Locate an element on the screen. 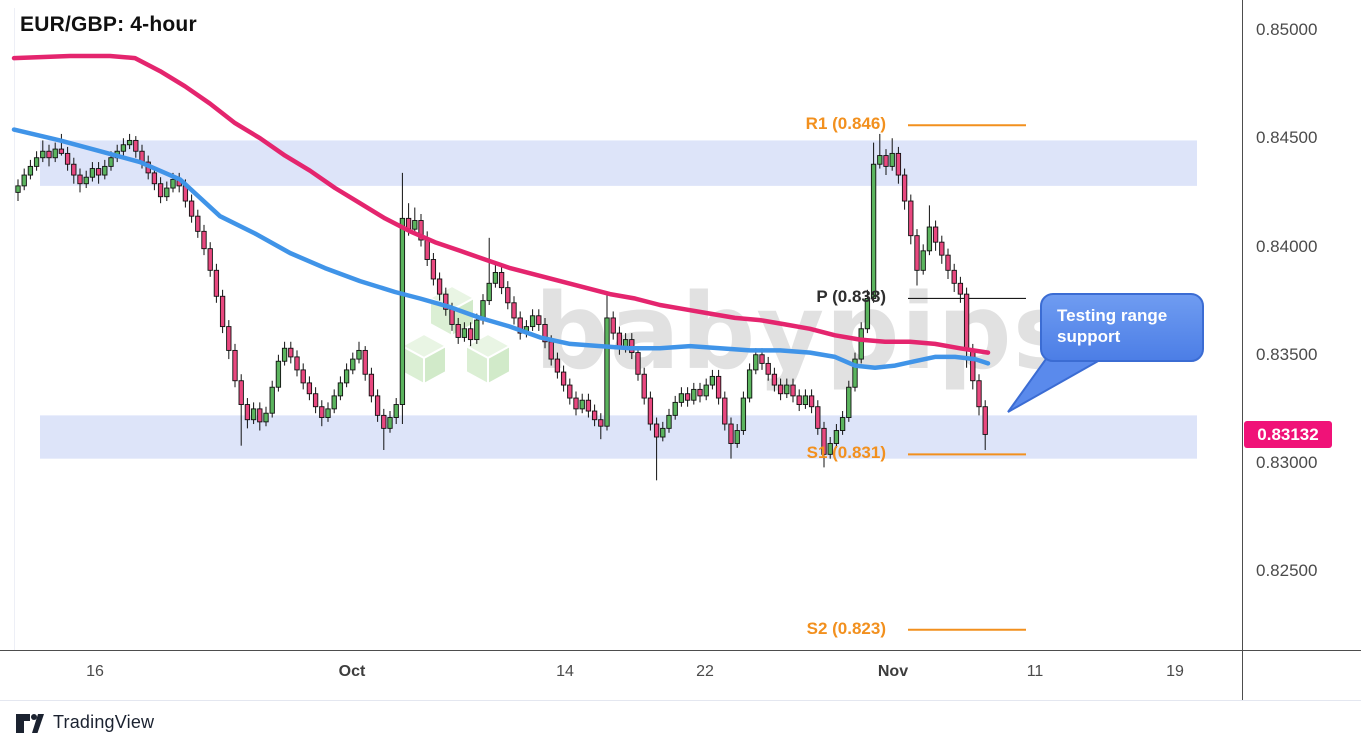  tradingview-logo: TradingView is located at coordinates (84, 722).